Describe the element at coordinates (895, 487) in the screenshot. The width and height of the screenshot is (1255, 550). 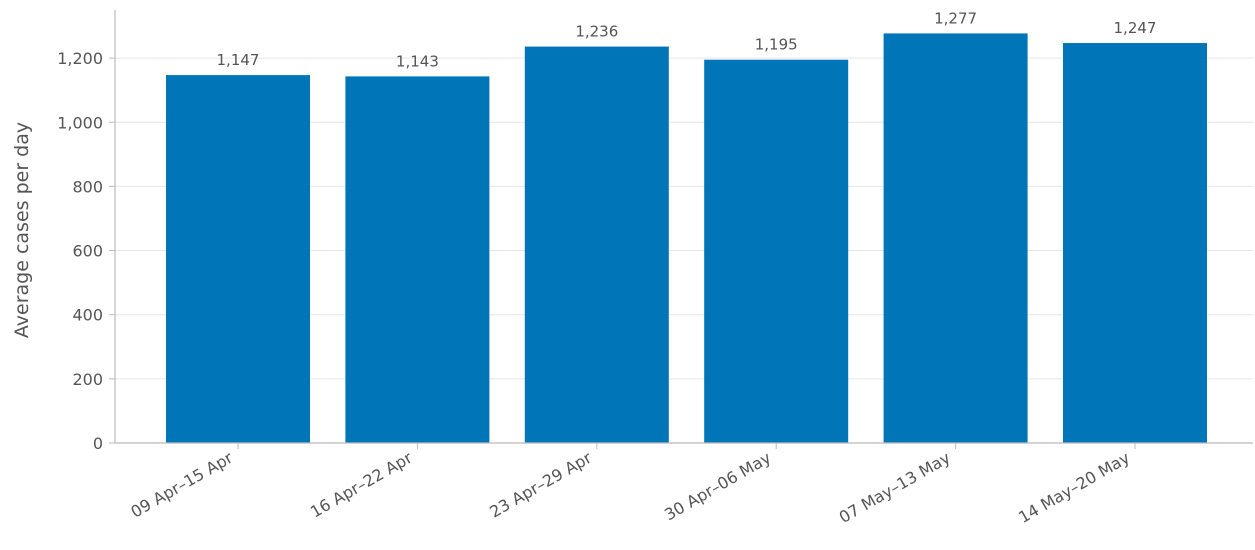
I see `x-tick-label: 07 May–13 May` at that location.